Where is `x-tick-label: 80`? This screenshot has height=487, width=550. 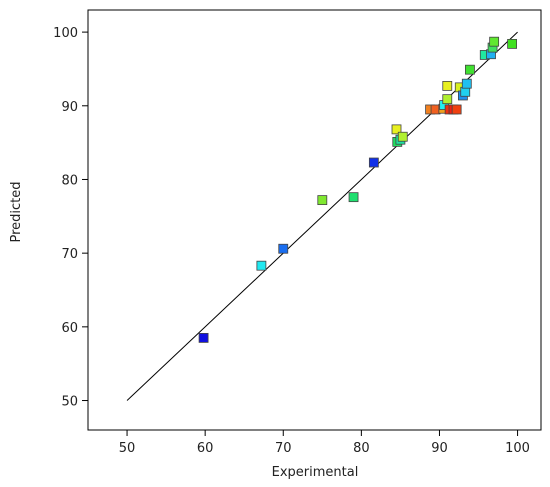
x-tick-label: 80 is located at coordinates (361, 448).